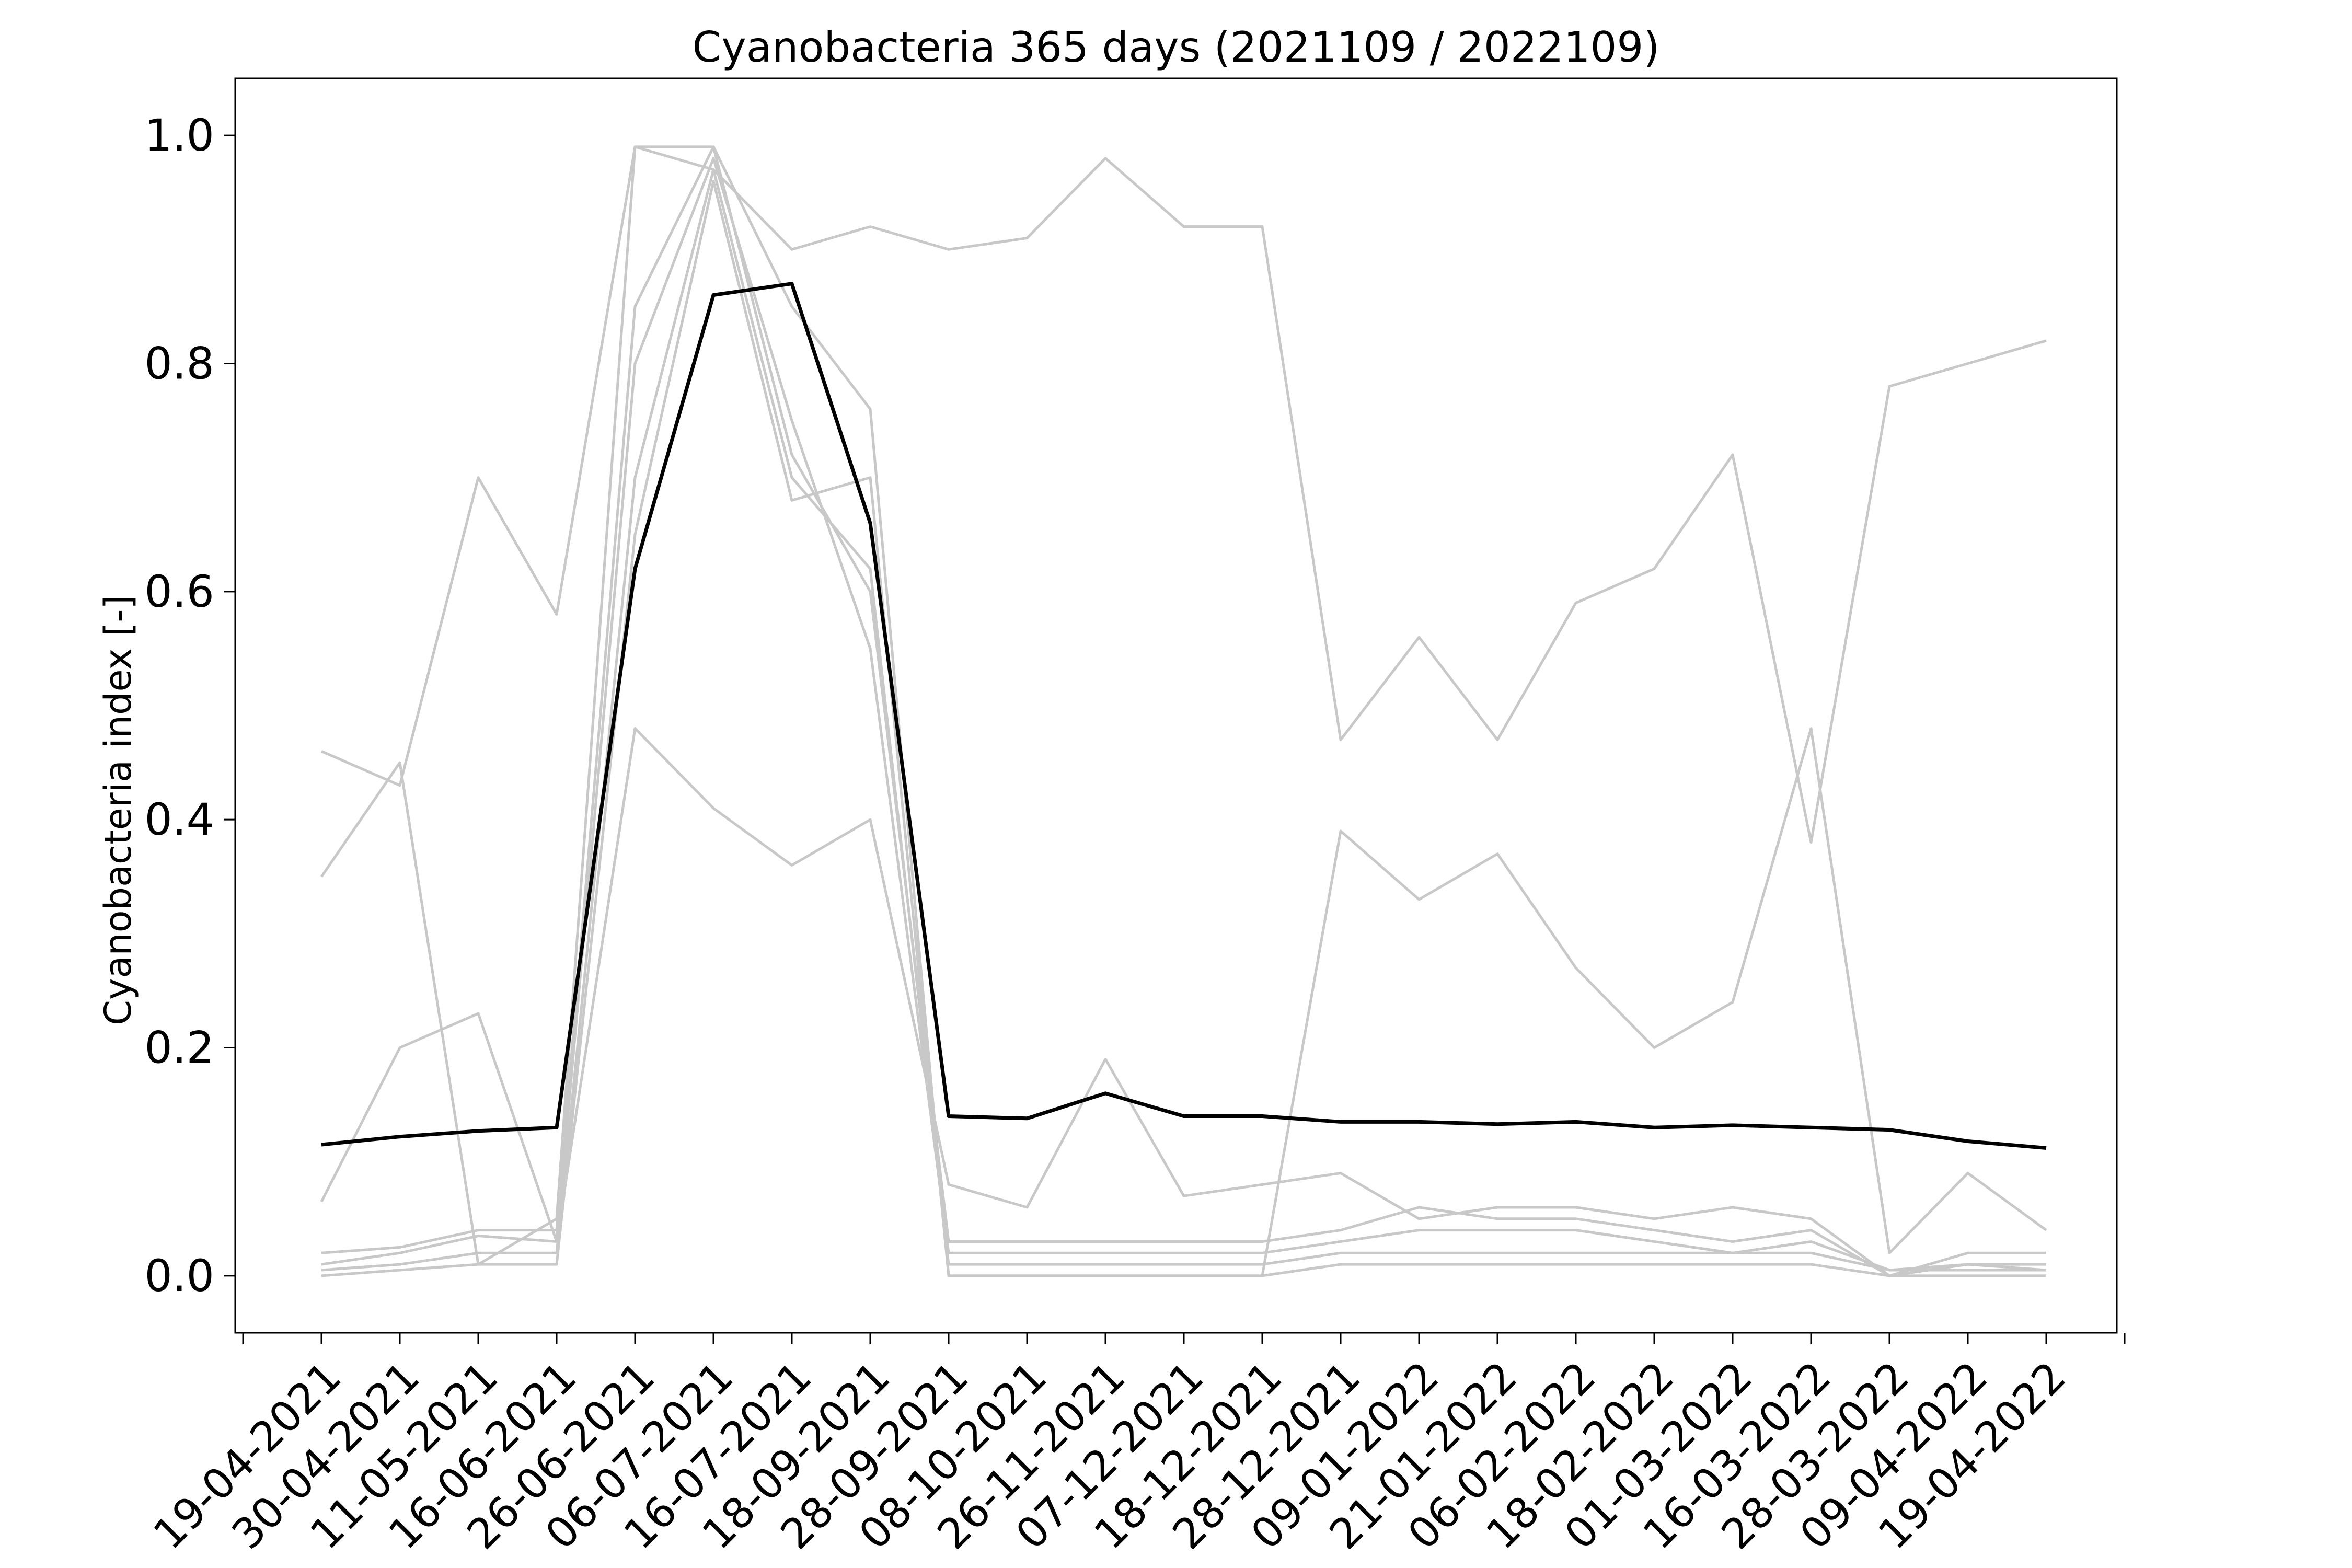  I want to click on y-tick-label: 0.8, so click(179, 363).